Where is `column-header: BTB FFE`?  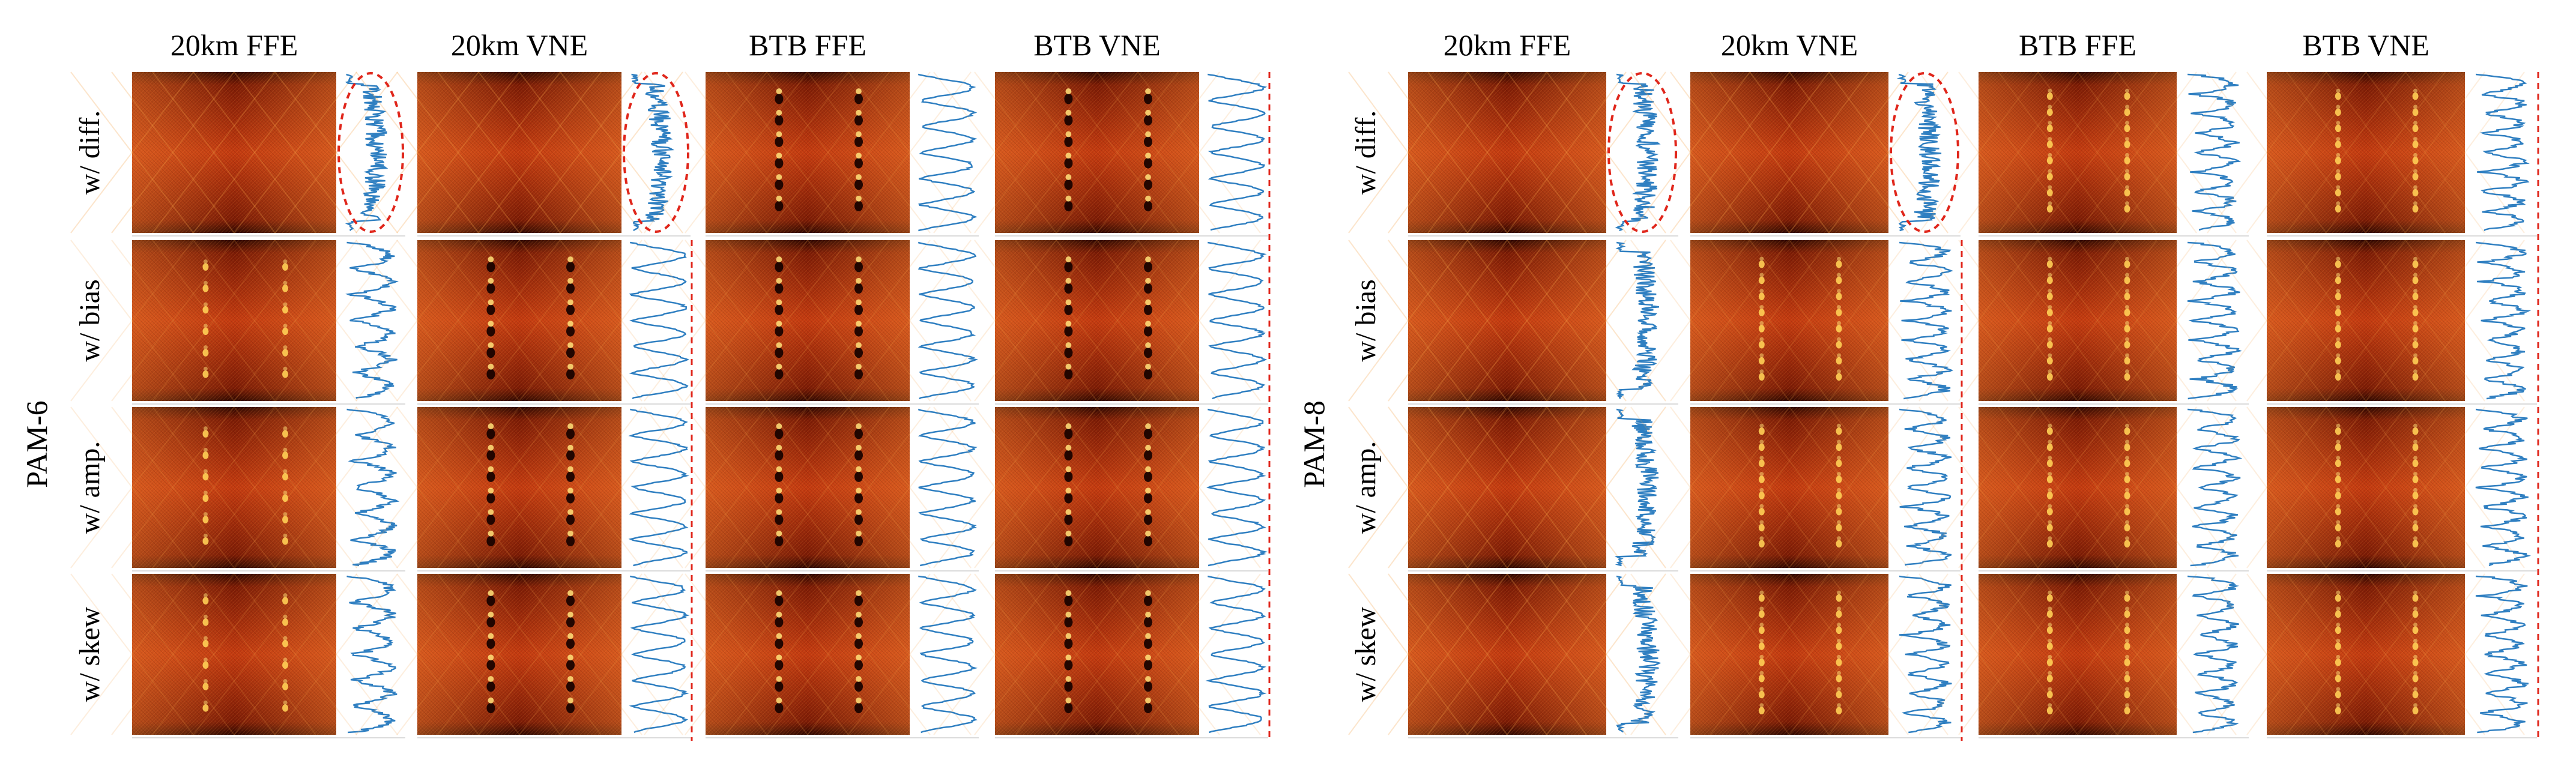
column-header: BTB FFE is located at coordinates (2077, 45).